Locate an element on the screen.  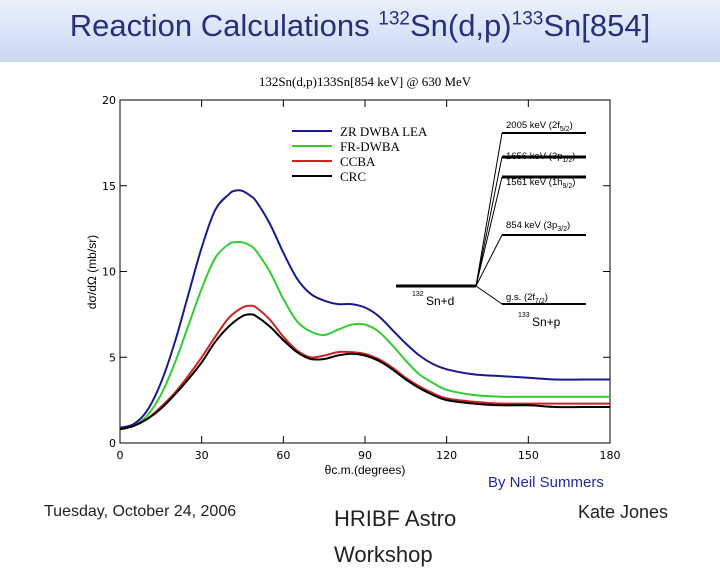
level-label: 1656 keV (3p1/2) is located at coordinates (540, 157).